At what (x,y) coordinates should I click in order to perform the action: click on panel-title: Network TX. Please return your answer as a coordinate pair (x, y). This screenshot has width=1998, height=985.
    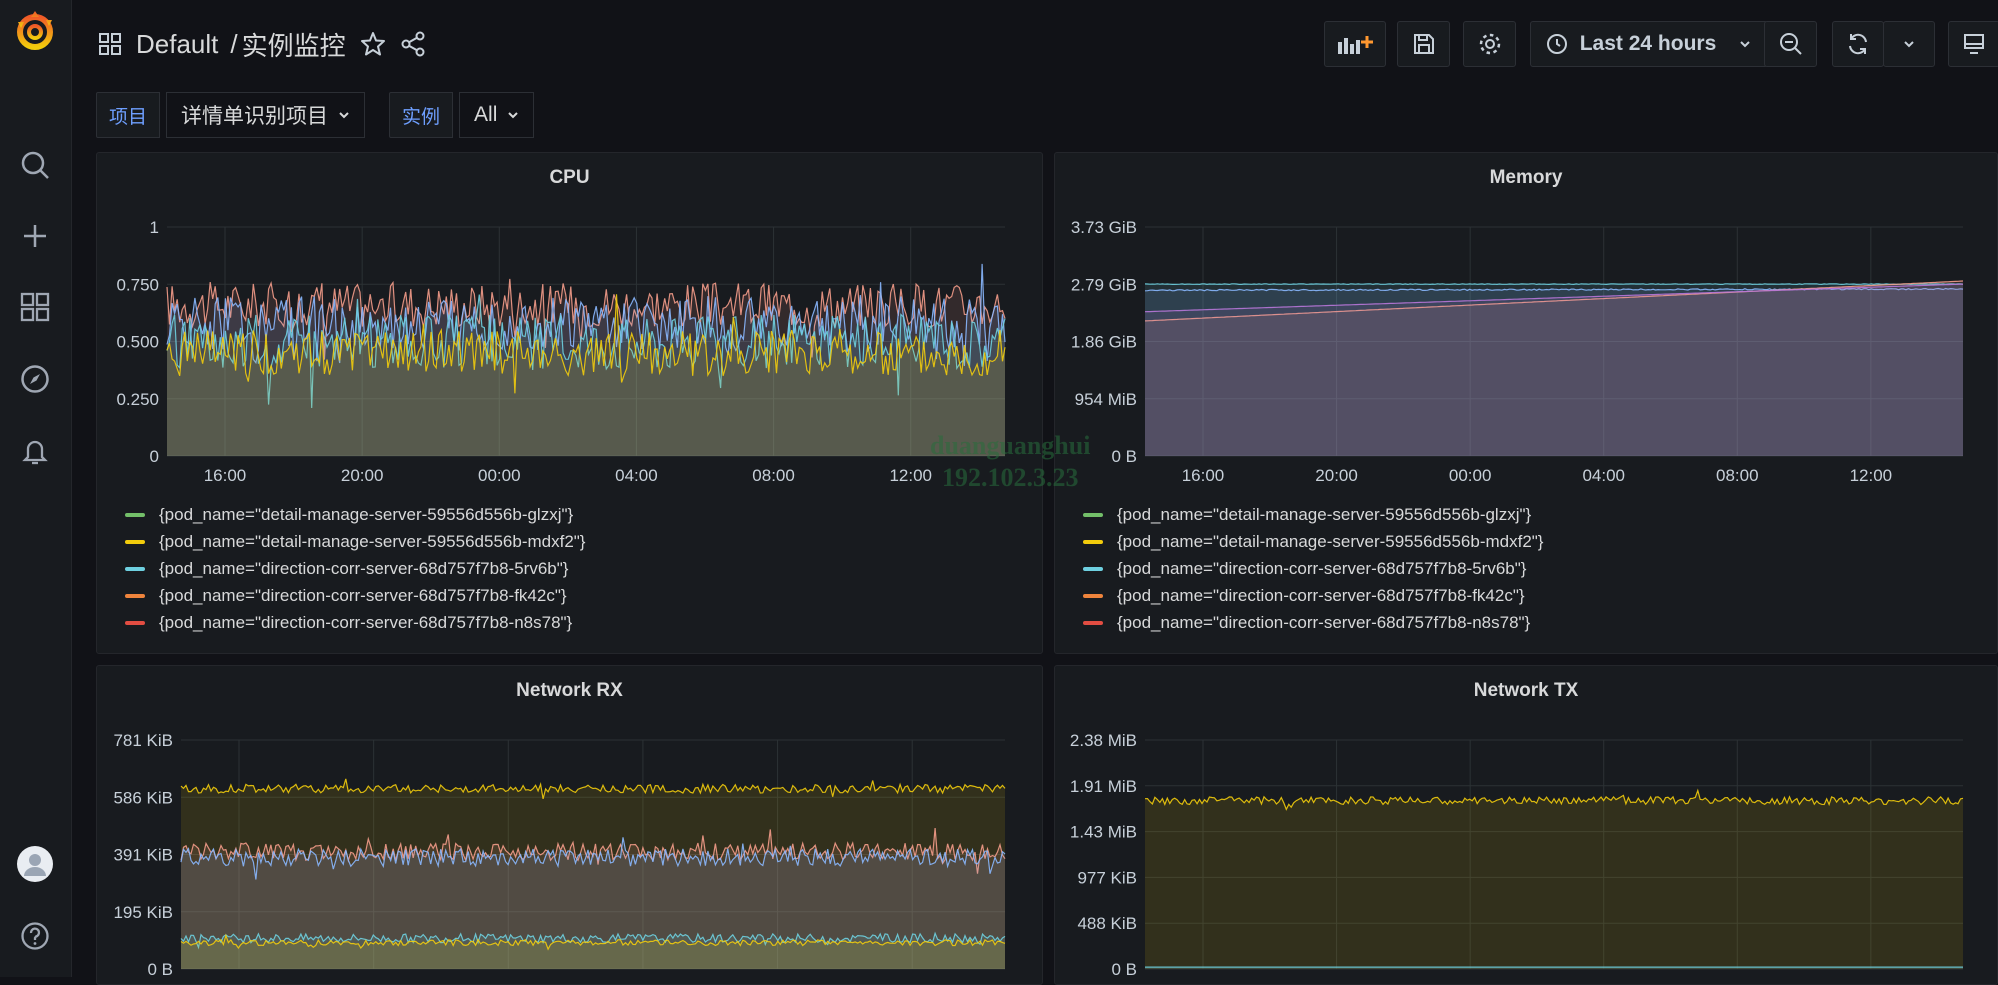
    Looking at the image, I should click on (1526, 690).